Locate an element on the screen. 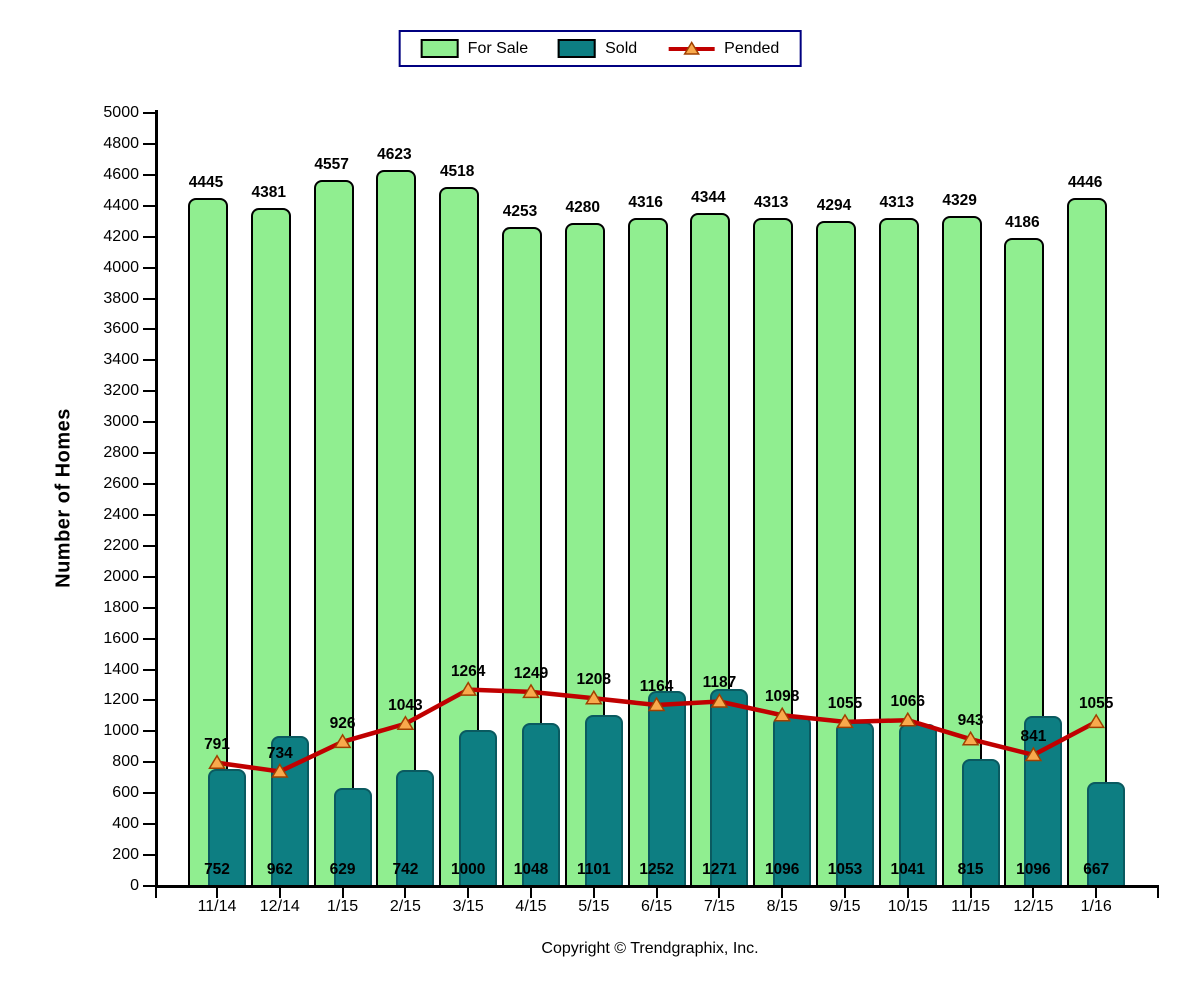 Image resolution: width=1200 pixels, height=1000 pixels. pended-value-label: 1187 is located at coordinates (719, 683).